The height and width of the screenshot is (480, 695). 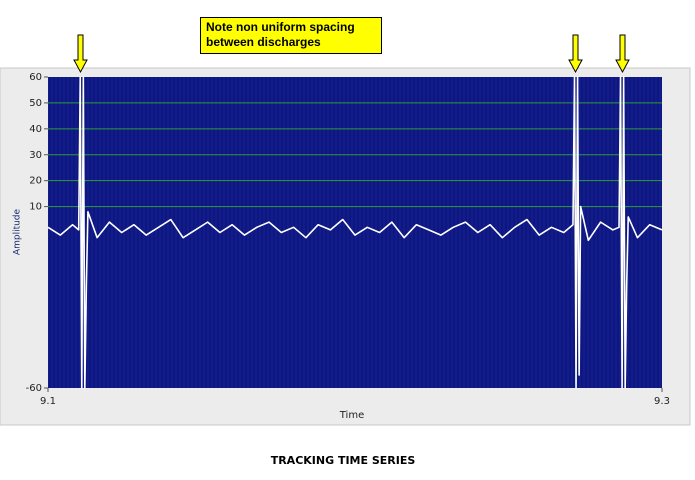 I want to click on x-axis-label: Time, so click(x=351, y=415).